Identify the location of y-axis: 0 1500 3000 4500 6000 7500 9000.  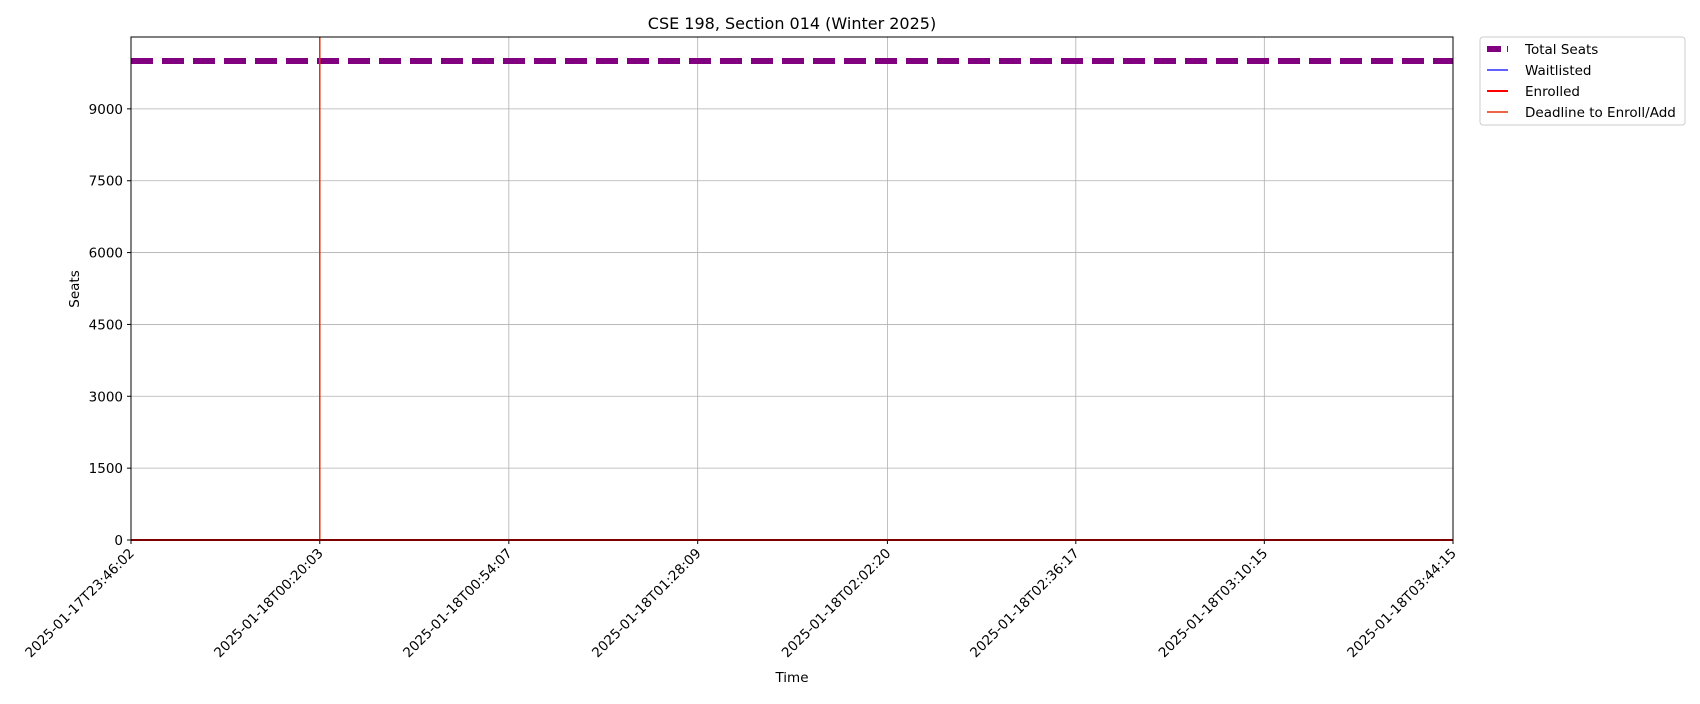
(110, 325).